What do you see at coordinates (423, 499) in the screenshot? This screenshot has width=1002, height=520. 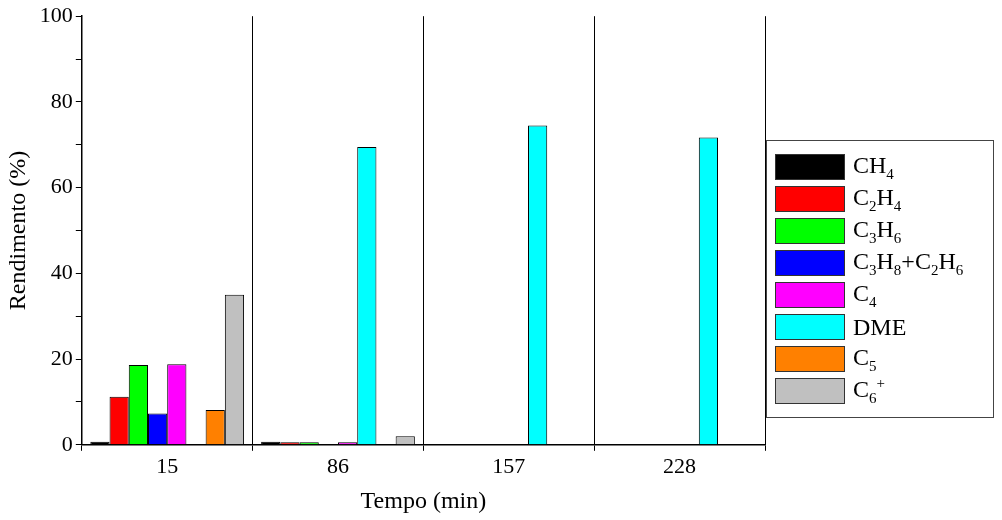 I see `x-axis-title: Tempo (min)` at bounding box center [423, 499].